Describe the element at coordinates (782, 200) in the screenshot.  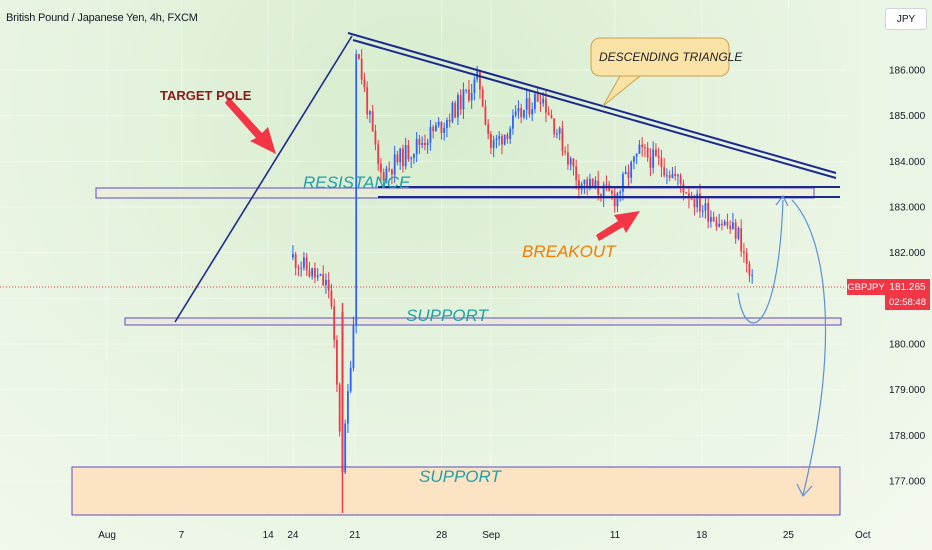
I see `projection-bounce-arrowhead` at that location.